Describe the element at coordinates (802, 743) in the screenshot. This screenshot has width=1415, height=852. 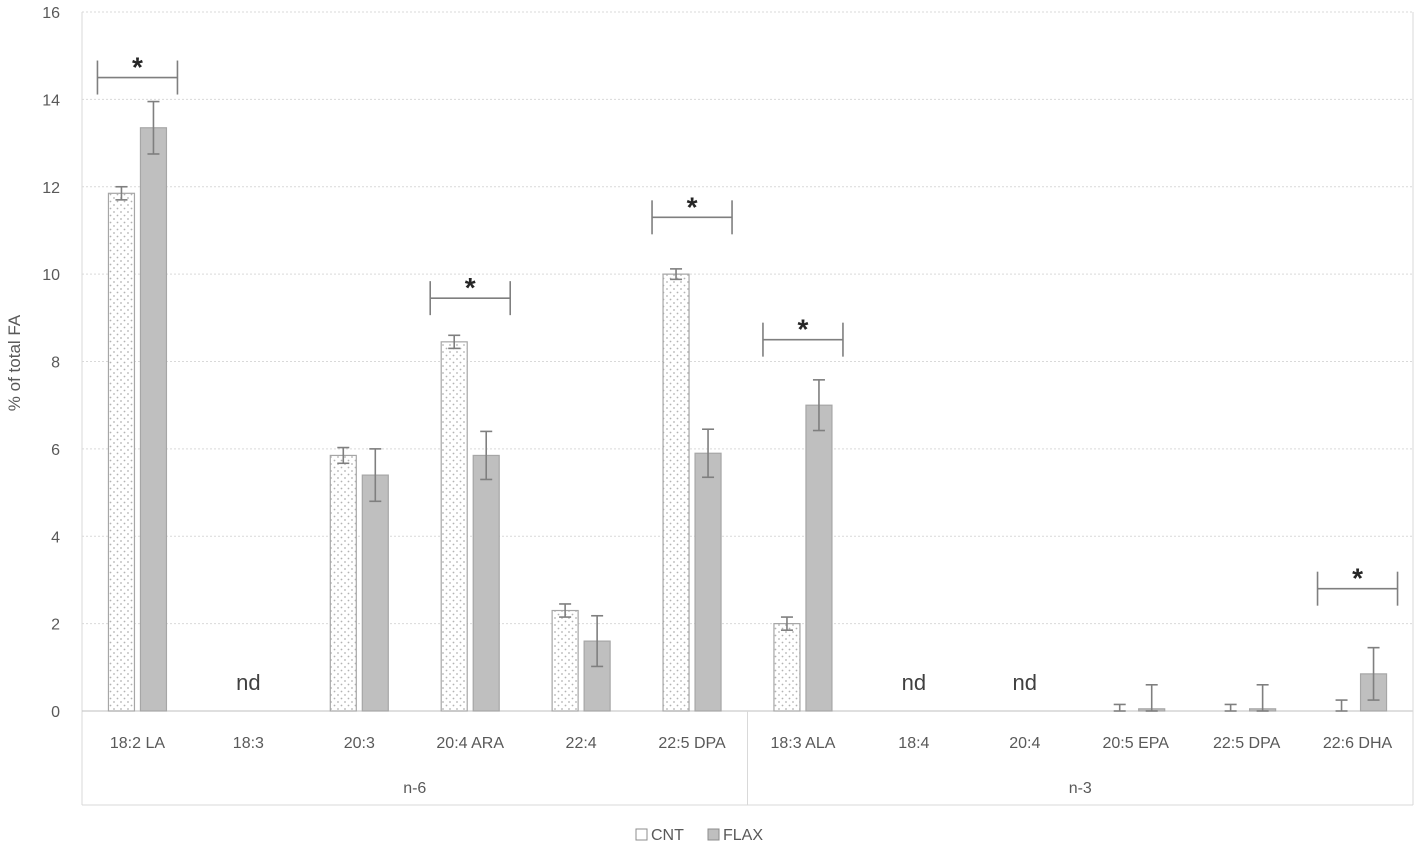
I see `x-tick-label: 18:3 ALA` at that location.